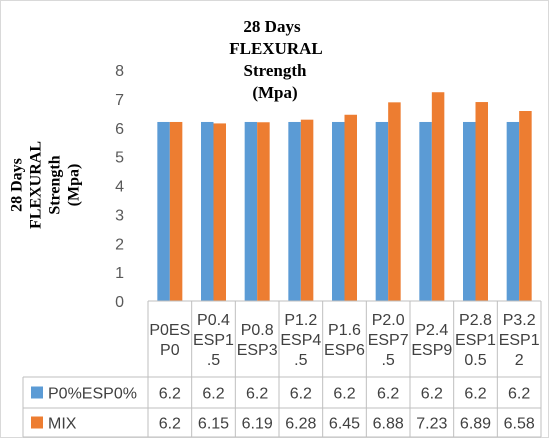 This screenshot has width=549, height=438. What do you see at coordinates (119, 273) in the screenshot?
I see `y-tick-label: 1` at bounding box center [119, 273].